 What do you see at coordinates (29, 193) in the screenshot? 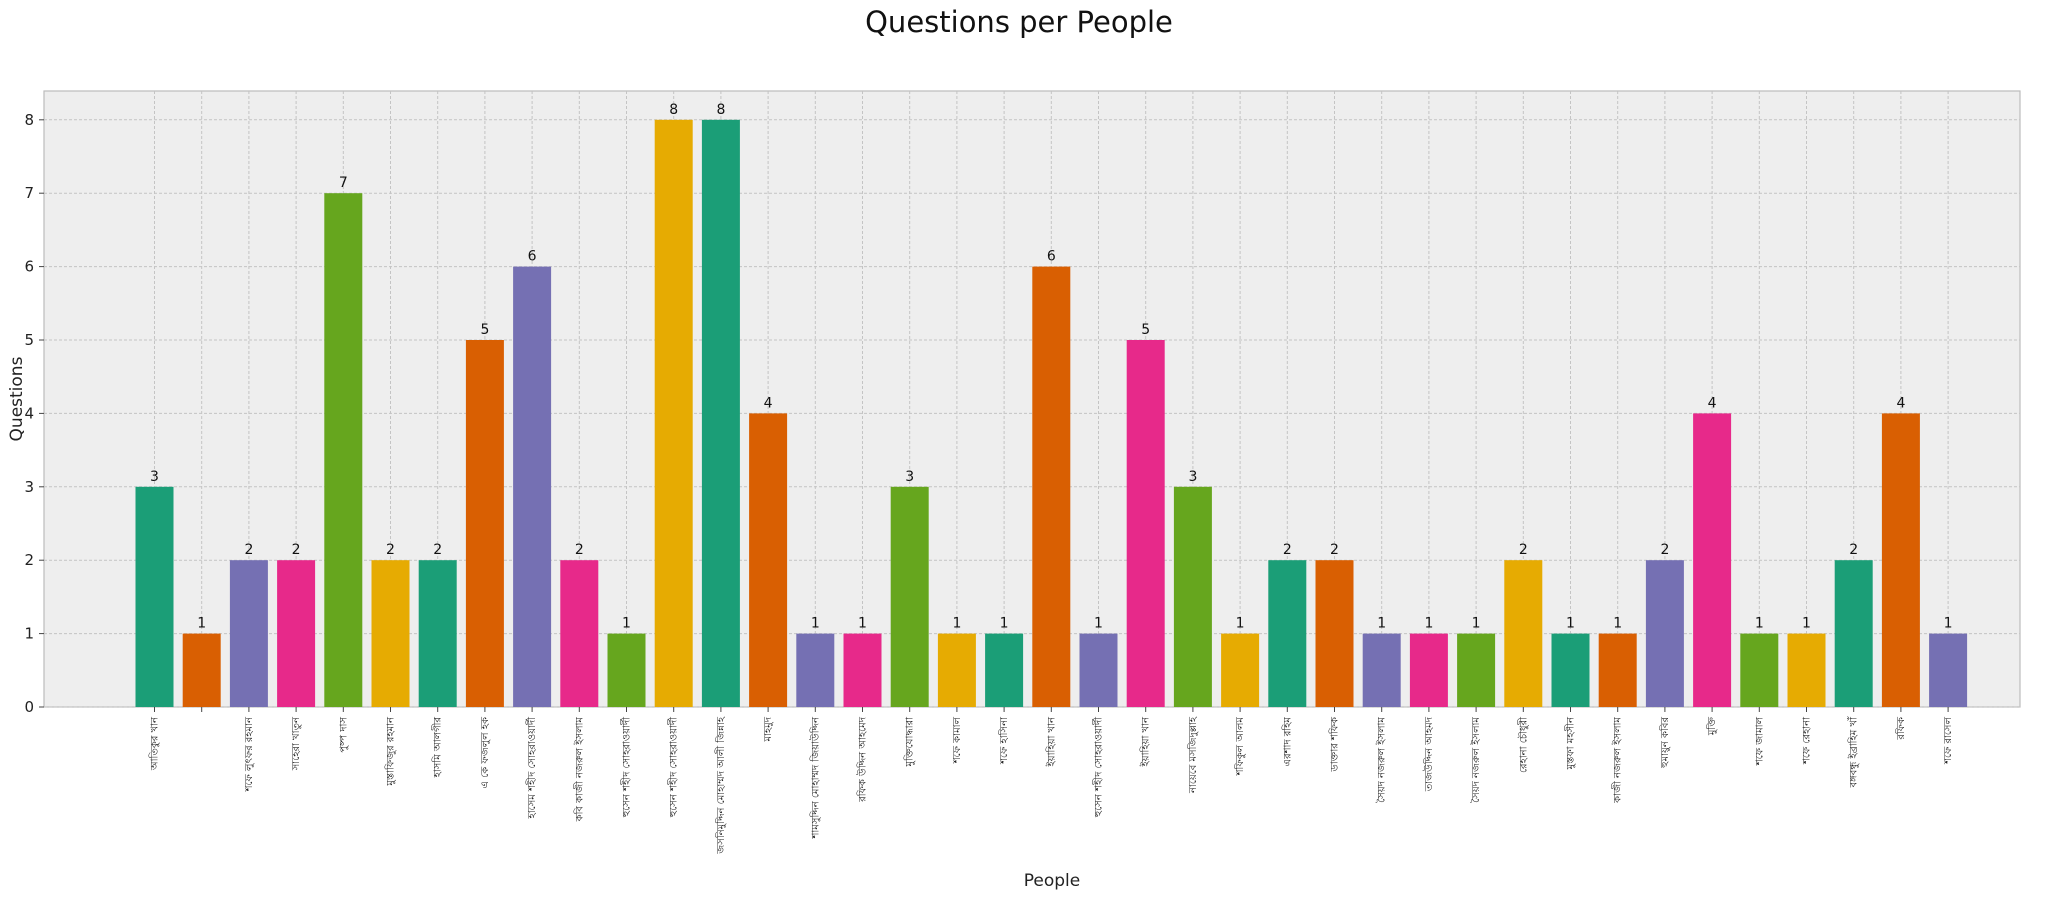
I see `y-tick-label: 7` at bounding box center [29, 193].